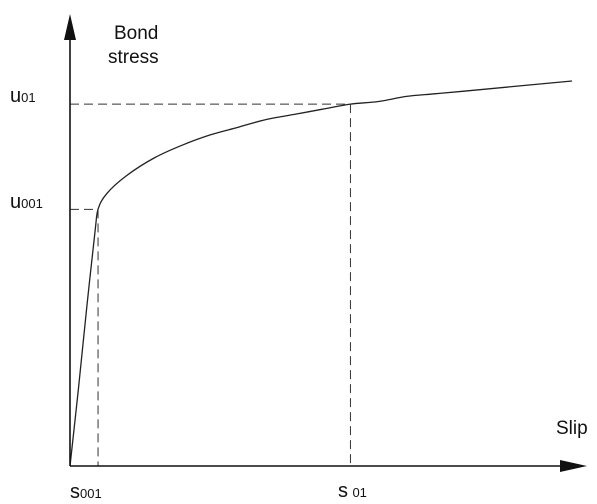  I want to click on x-tick-label-s001: s001, so click(86, 492).